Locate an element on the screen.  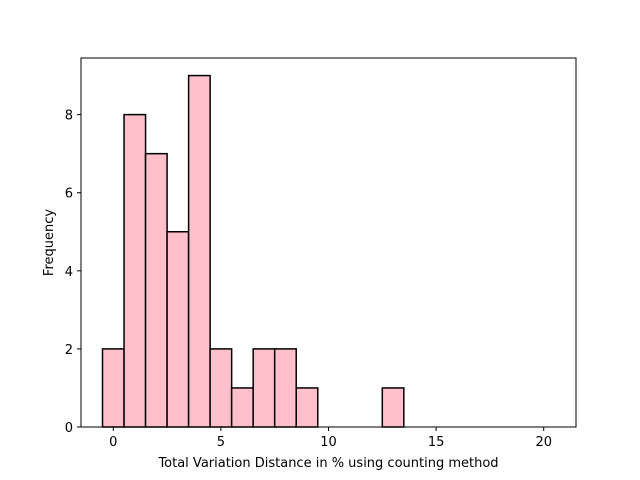
x-tick-label: 5 is located at coordinates (221, 442).